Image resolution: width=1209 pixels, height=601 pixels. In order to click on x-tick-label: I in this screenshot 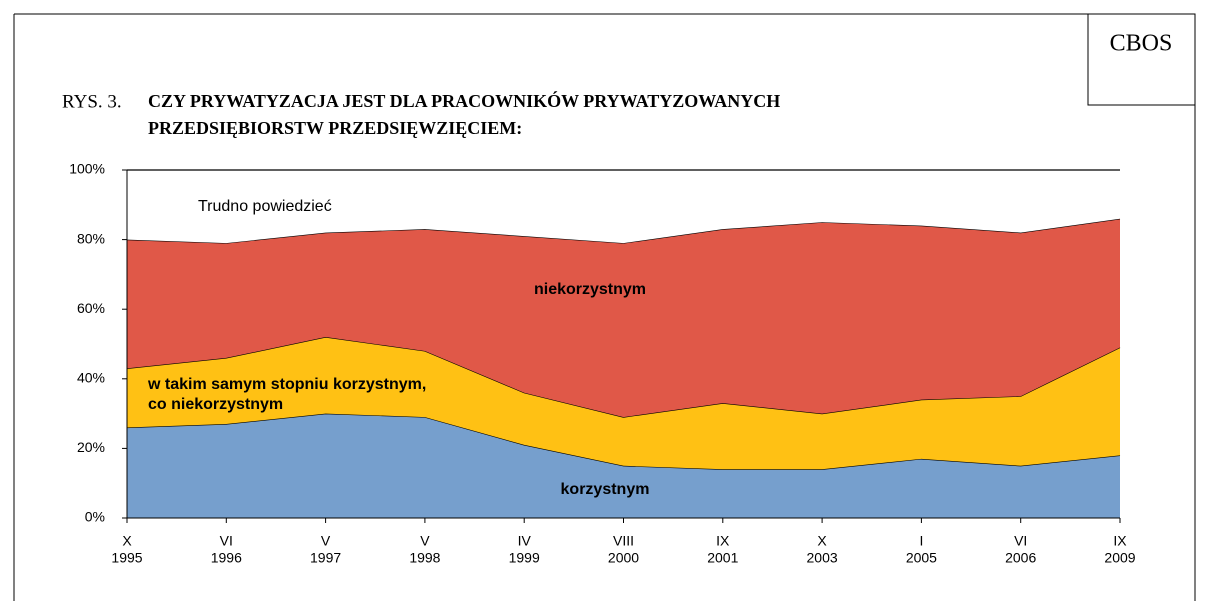, I will do `click(921, 541)`.